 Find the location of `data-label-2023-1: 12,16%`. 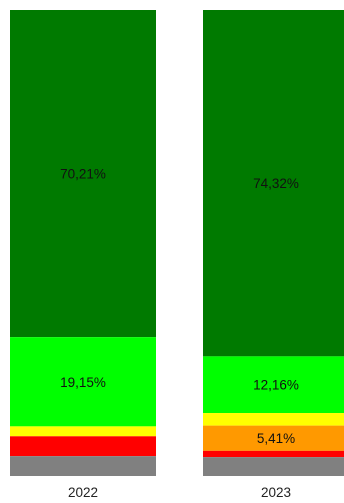

data-label-2023-1: 12,16% is located at coordinates (276, 385).